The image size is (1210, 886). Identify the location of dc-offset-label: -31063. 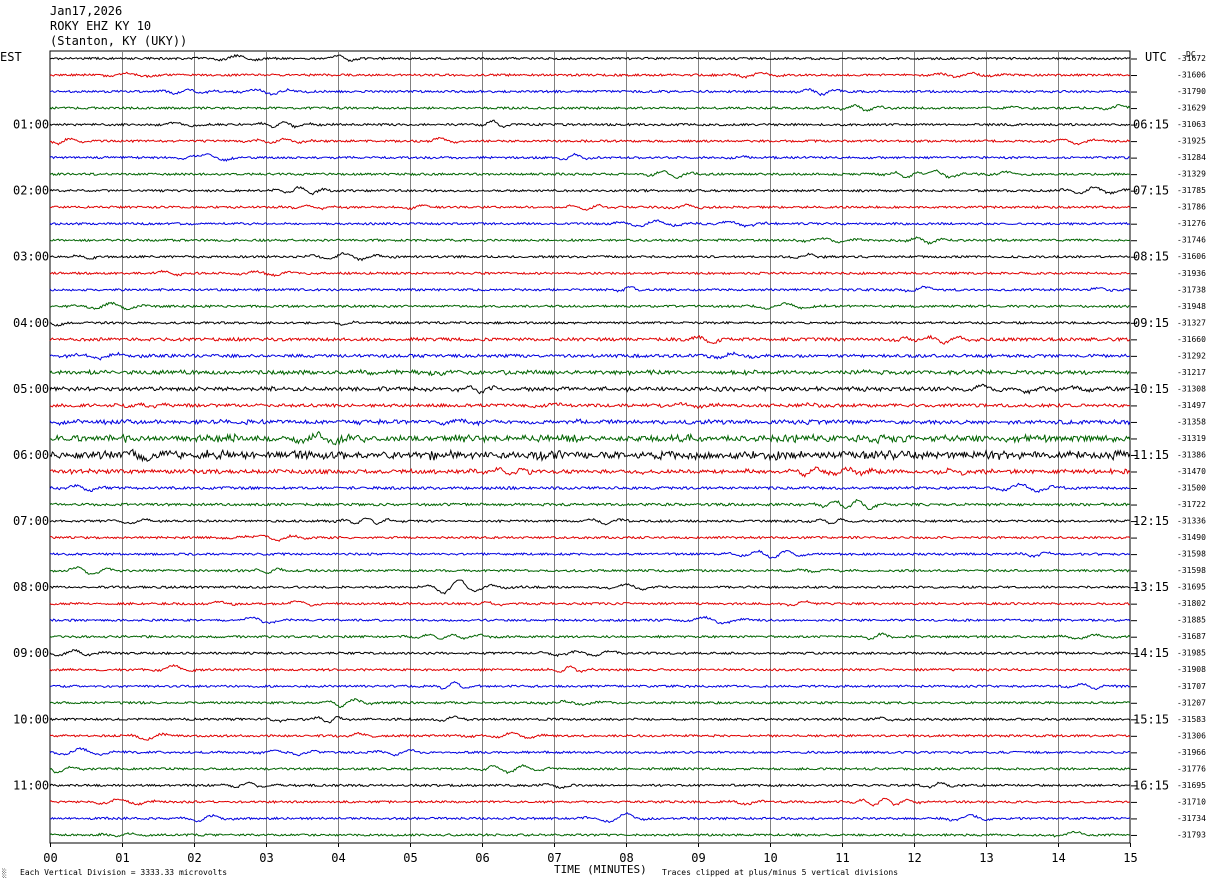
(1191, 124).